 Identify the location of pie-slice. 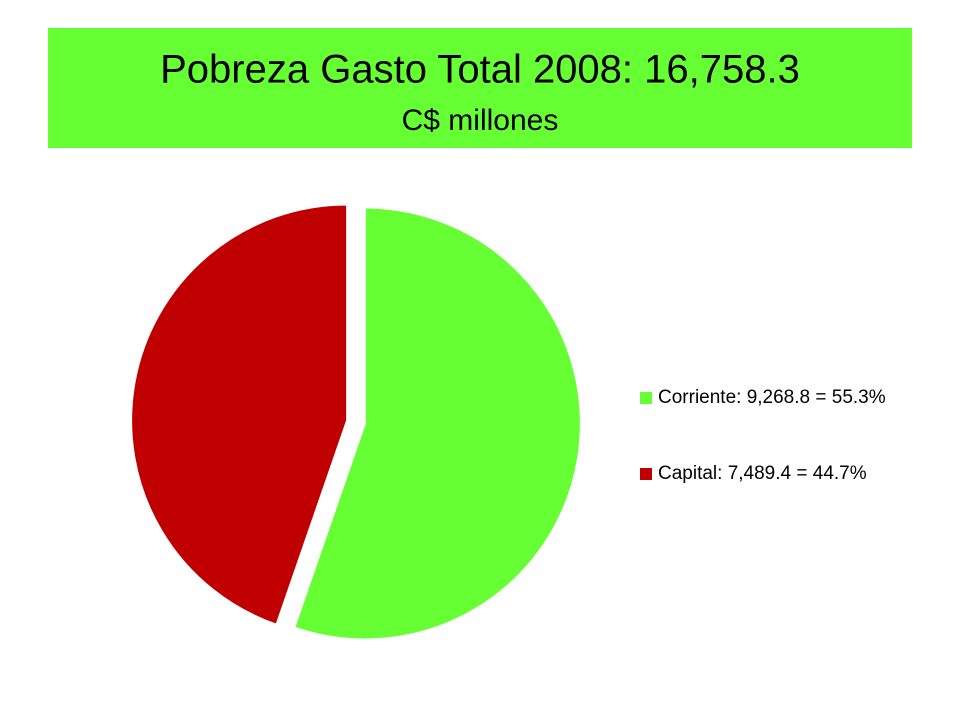
(239, 414).